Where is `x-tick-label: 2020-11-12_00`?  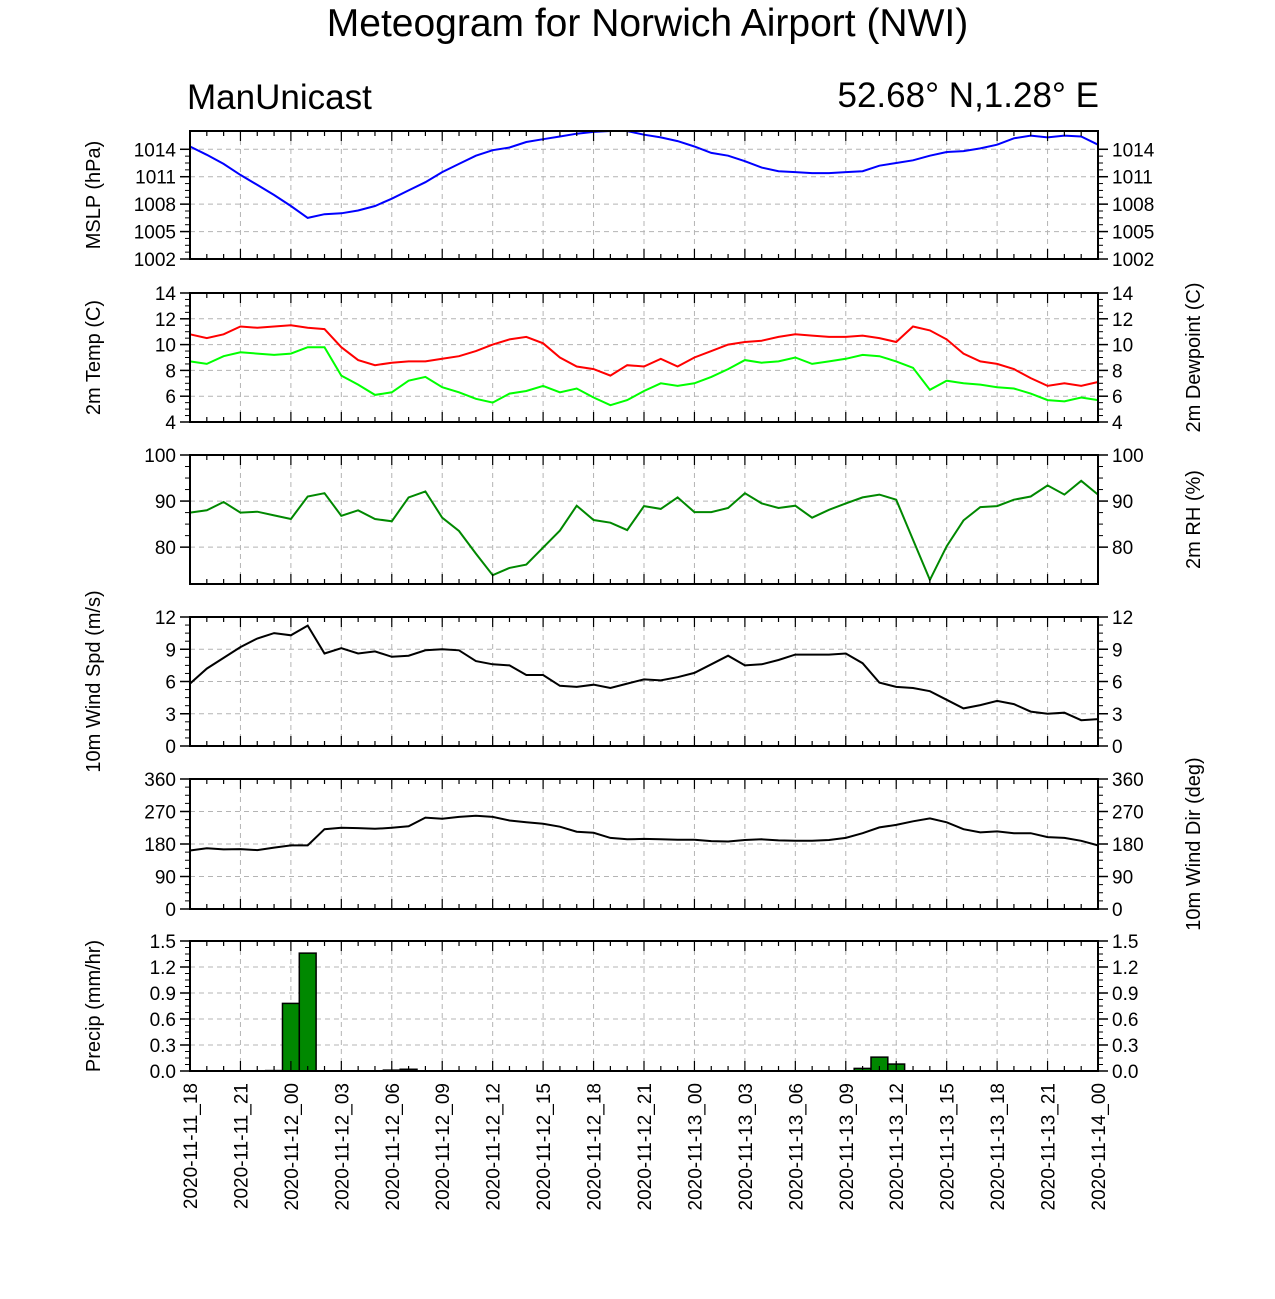
x-tick-label: 2020-11-12_00 is located at coordinates (292, 1146).